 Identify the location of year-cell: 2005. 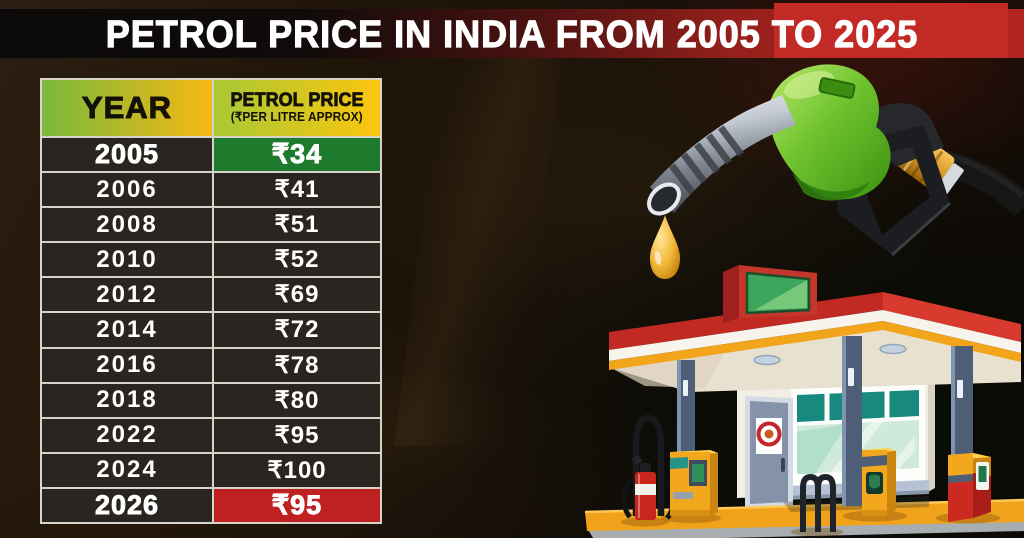
(127, 155).